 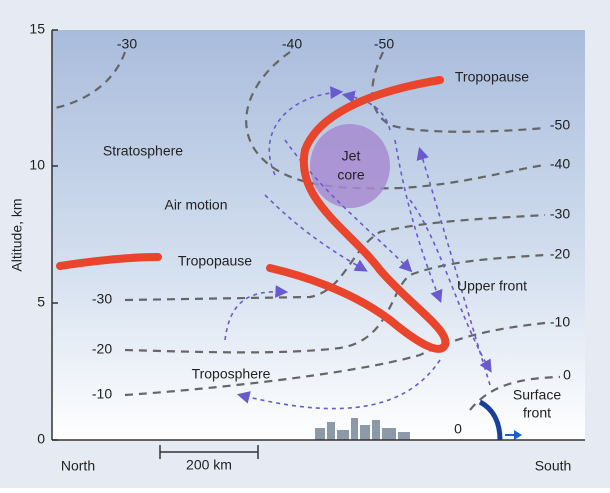 I want to click on tropopause, so click(x=109, y=261).